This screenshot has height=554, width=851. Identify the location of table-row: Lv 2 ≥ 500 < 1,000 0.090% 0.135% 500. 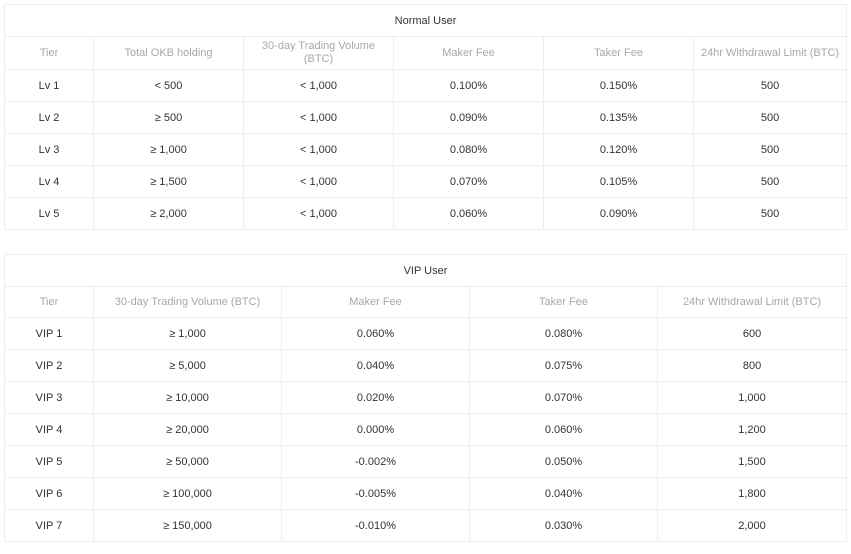
(426, 117).